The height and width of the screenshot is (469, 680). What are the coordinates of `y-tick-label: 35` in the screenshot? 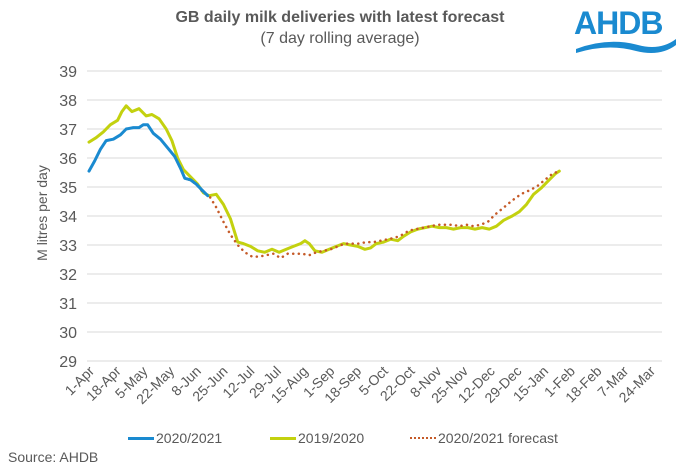 It's located at (68, 188).